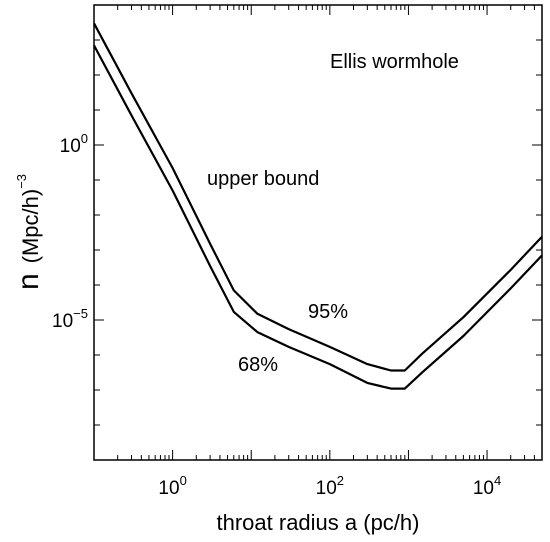  I want to click on svg-text:n(Mpc/h)−3: n (Mpc/h)−3, so click(28, 232).